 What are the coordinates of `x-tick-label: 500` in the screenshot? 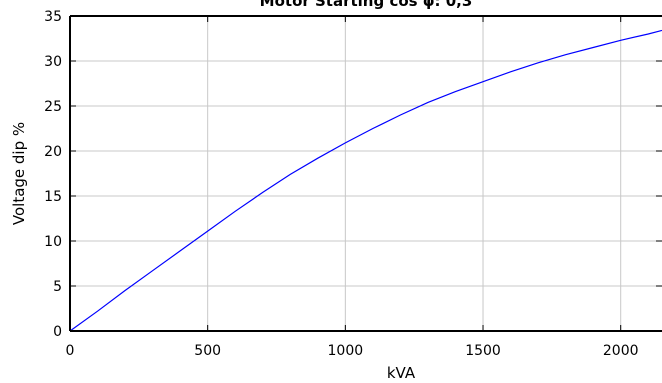 It's located at (207, 351).